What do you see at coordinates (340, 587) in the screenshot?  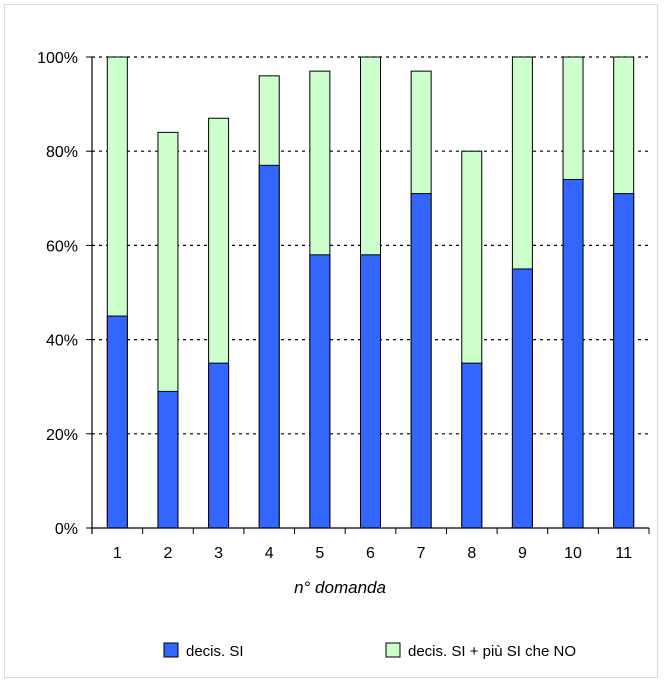 I see `x-axis-title: n° domanda` at bounding box center [340, 587].